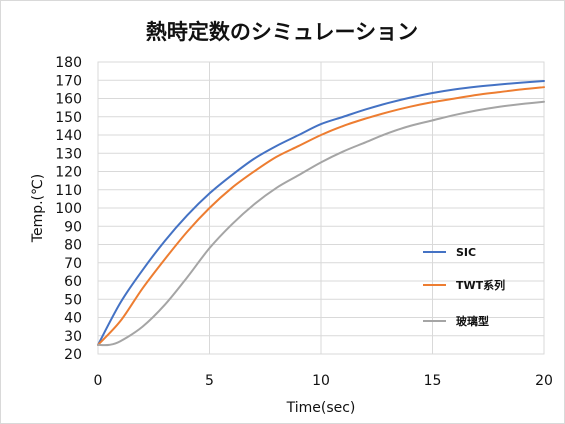 The width and height of the screenshot is (565, 424). What do you see at coordinates (68, 136) in the screenshot?
I see `y-tick-label: 140` at bounding box center [68, 136].